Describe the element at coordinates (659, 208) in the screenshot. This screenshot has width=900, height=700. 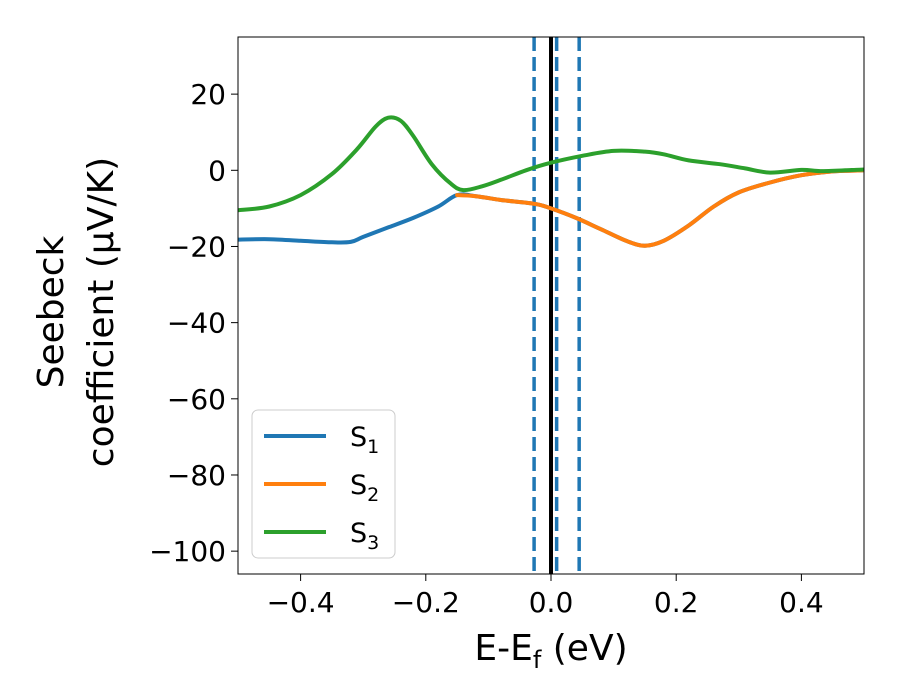
I see `series-line-s2` at that location.